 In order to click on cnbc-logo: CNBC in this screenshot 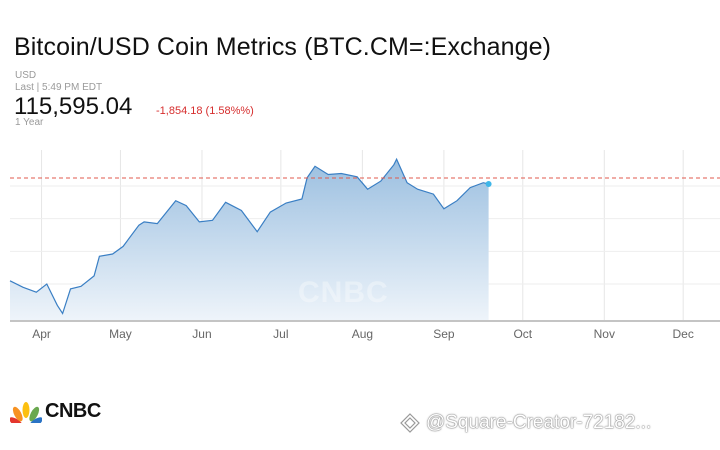, I will do `click(55, 411)`.